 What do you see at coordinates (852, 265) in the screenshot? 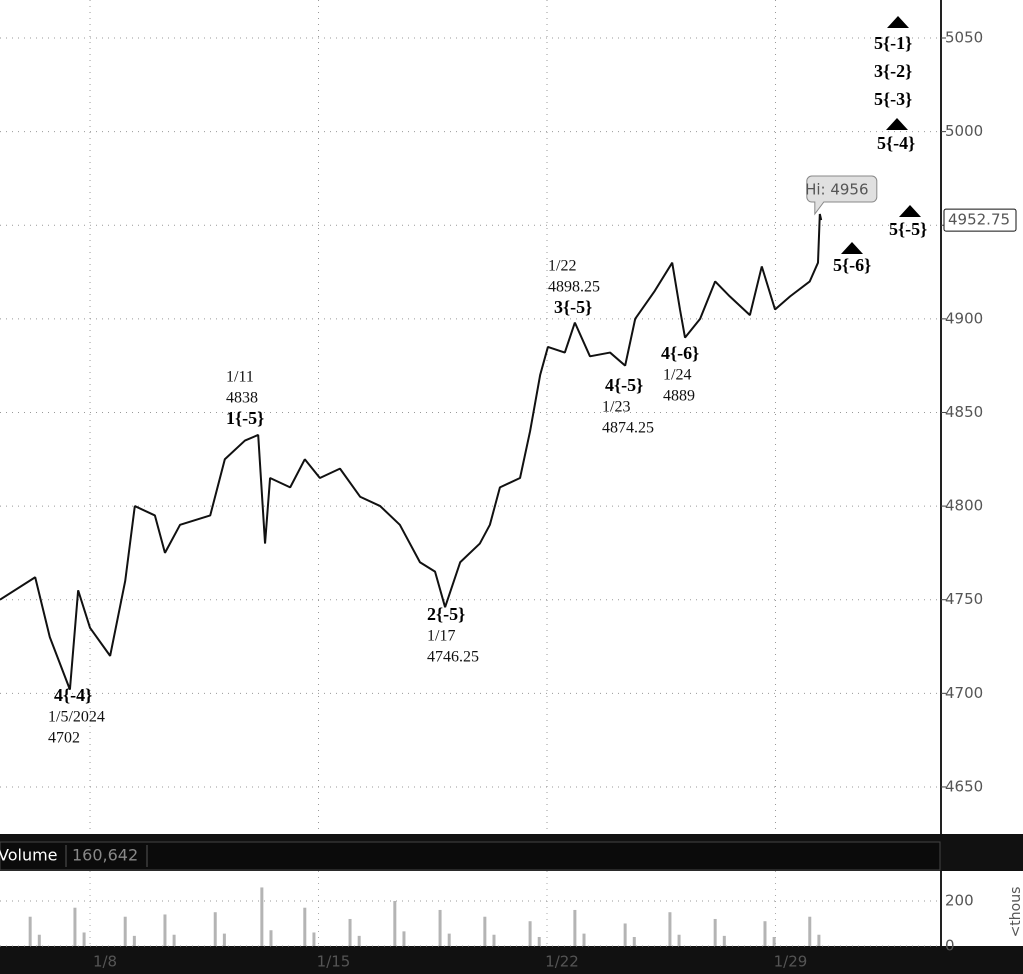
I see `target-label: 5{-6}` at bounding box center [852, 265].